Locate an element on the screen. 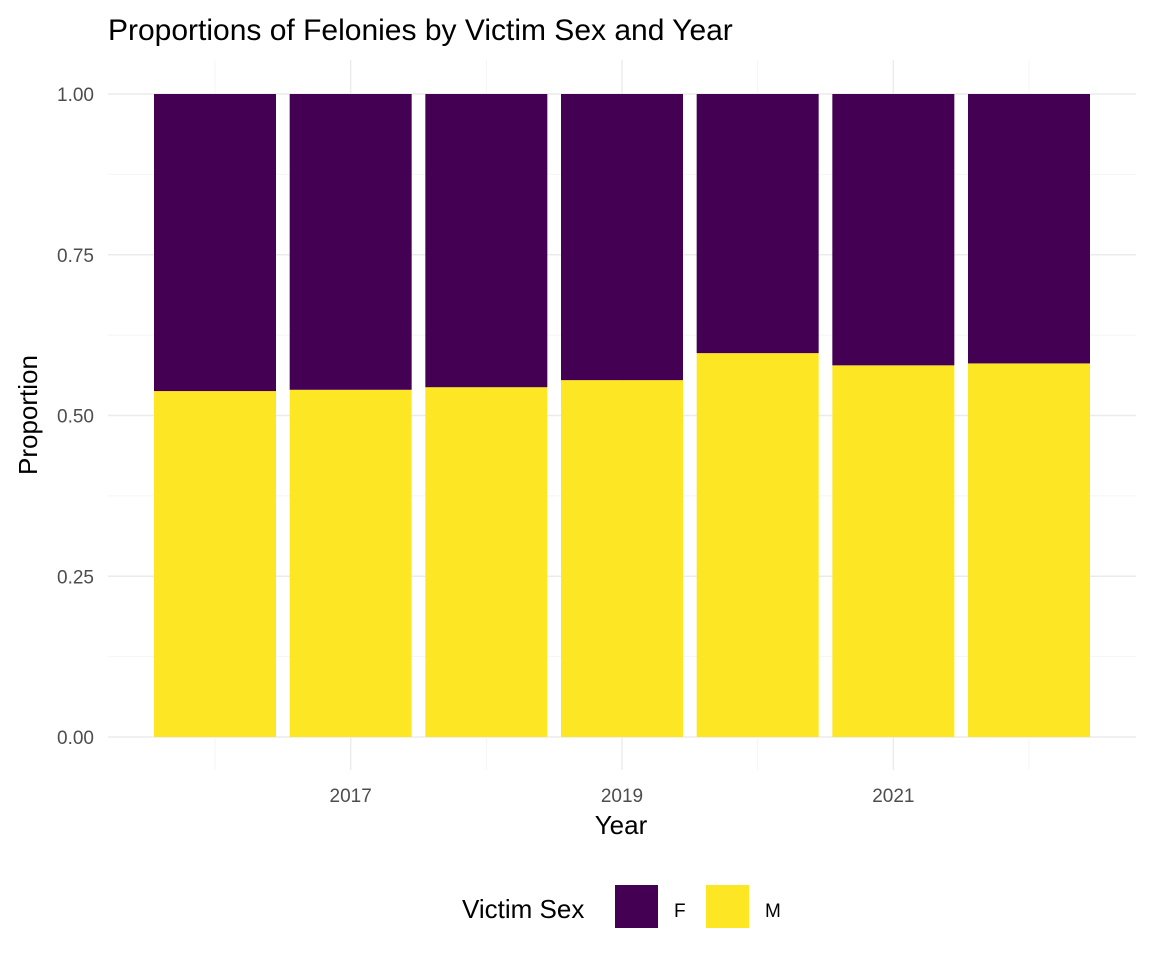 Image resolution: width=1152 pixels, height=960 pixels. bar-F-2018 is located at coordinates (486, 241).